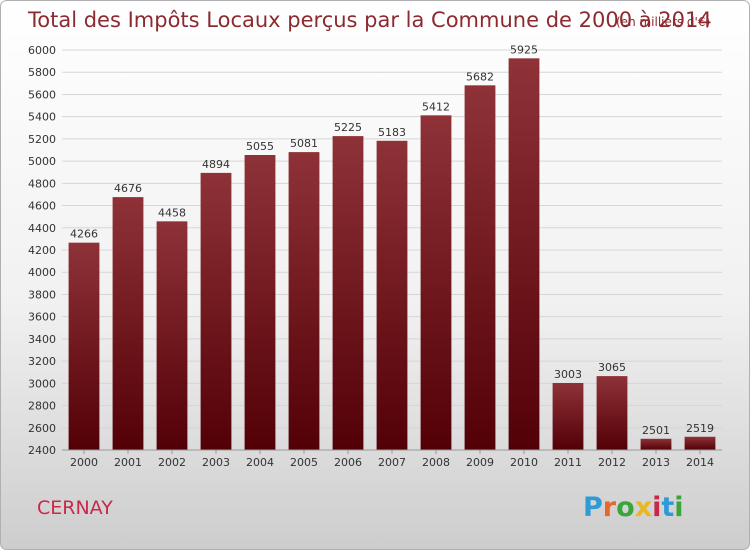  Describe the element at coordinates (42, 383) in the screenshot. I see `y-tick-label: 3000` at that location.